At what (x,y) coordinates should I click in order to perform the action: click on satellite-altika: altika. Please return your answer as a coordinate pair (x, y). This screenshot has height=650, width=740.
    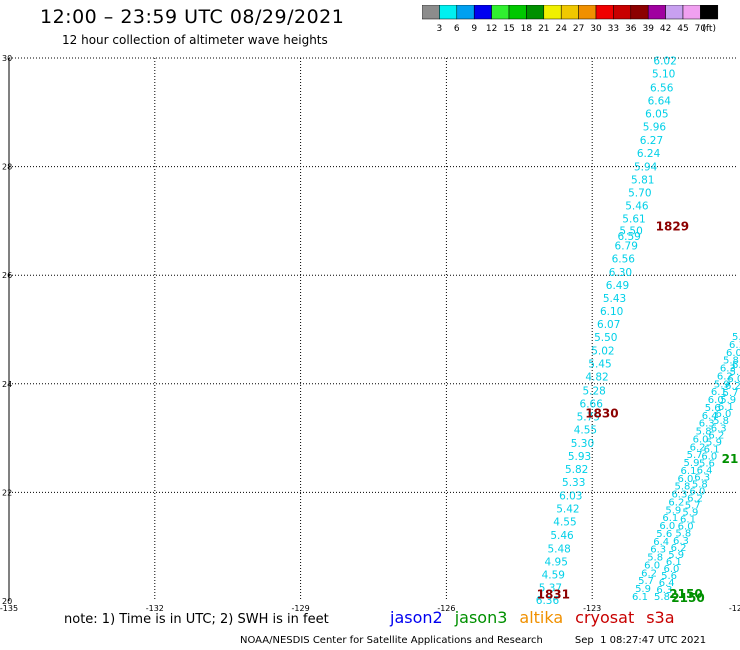
    Looking at the image, I should click on (541, 617).